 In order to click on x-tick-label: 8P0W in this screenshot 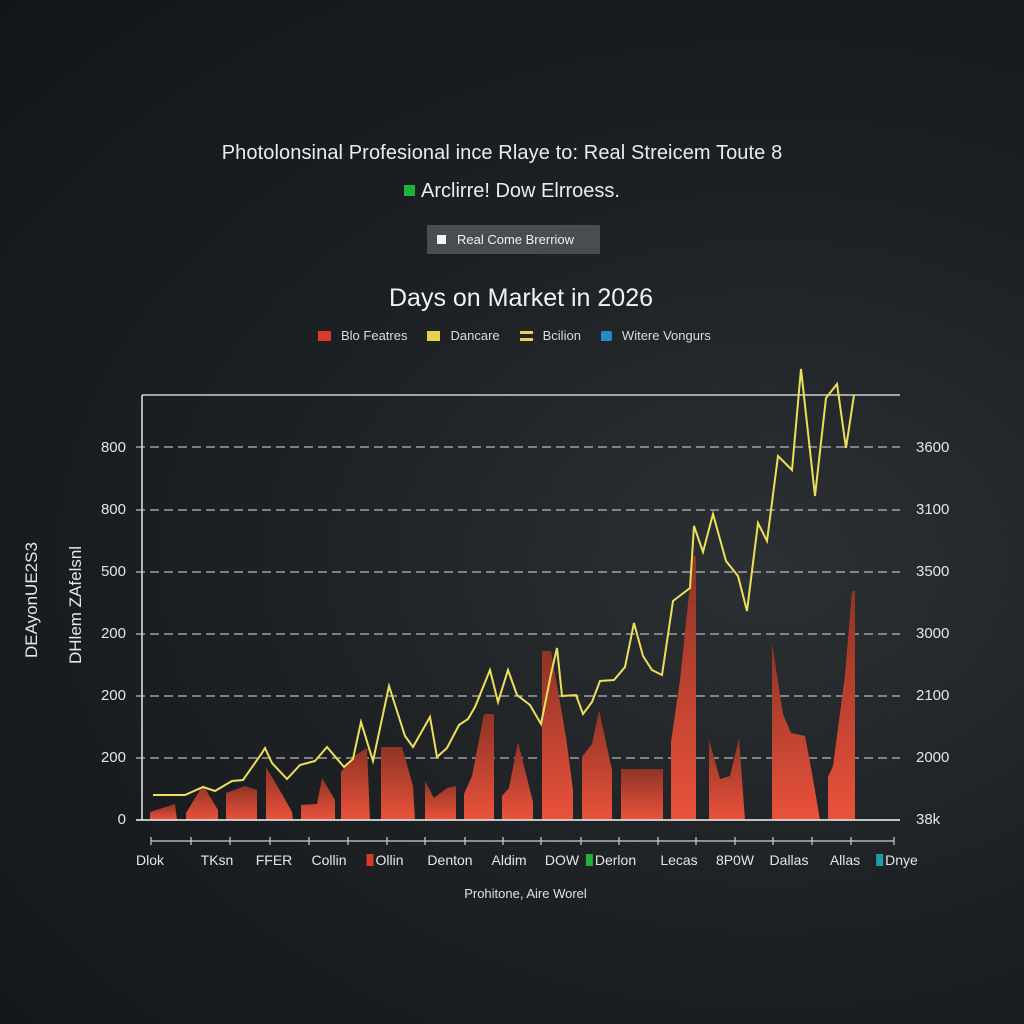, I will do `click(735, 860)`.